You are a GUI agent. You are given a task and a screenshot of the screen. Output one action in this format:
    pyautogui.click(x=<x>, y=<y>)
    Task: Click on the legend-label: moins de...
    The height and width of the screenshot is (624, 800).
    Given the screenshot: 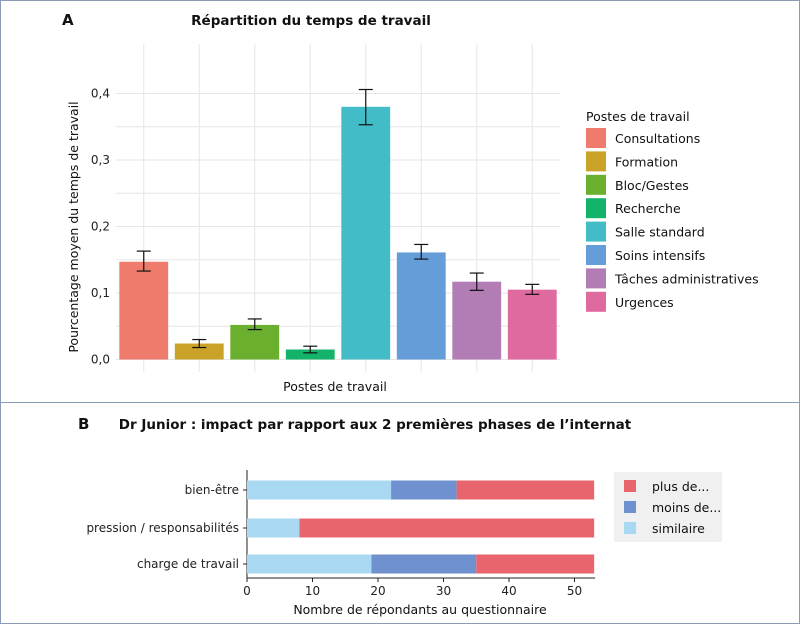 What is the action you would take?
    pyautogui.click(x=686, y=507)
    